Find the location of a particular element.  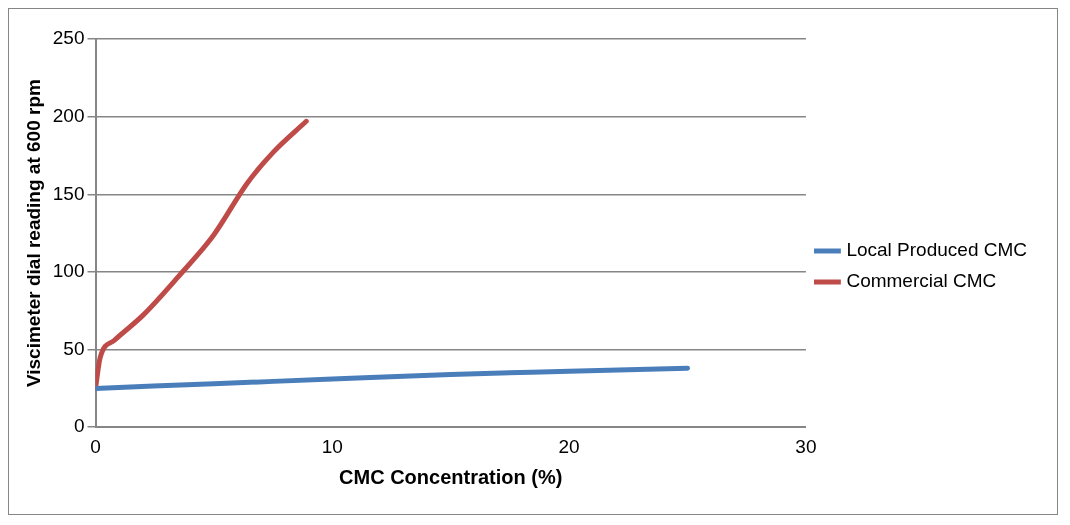

y-tick-label: 250 is located at coordinates (68, 38).